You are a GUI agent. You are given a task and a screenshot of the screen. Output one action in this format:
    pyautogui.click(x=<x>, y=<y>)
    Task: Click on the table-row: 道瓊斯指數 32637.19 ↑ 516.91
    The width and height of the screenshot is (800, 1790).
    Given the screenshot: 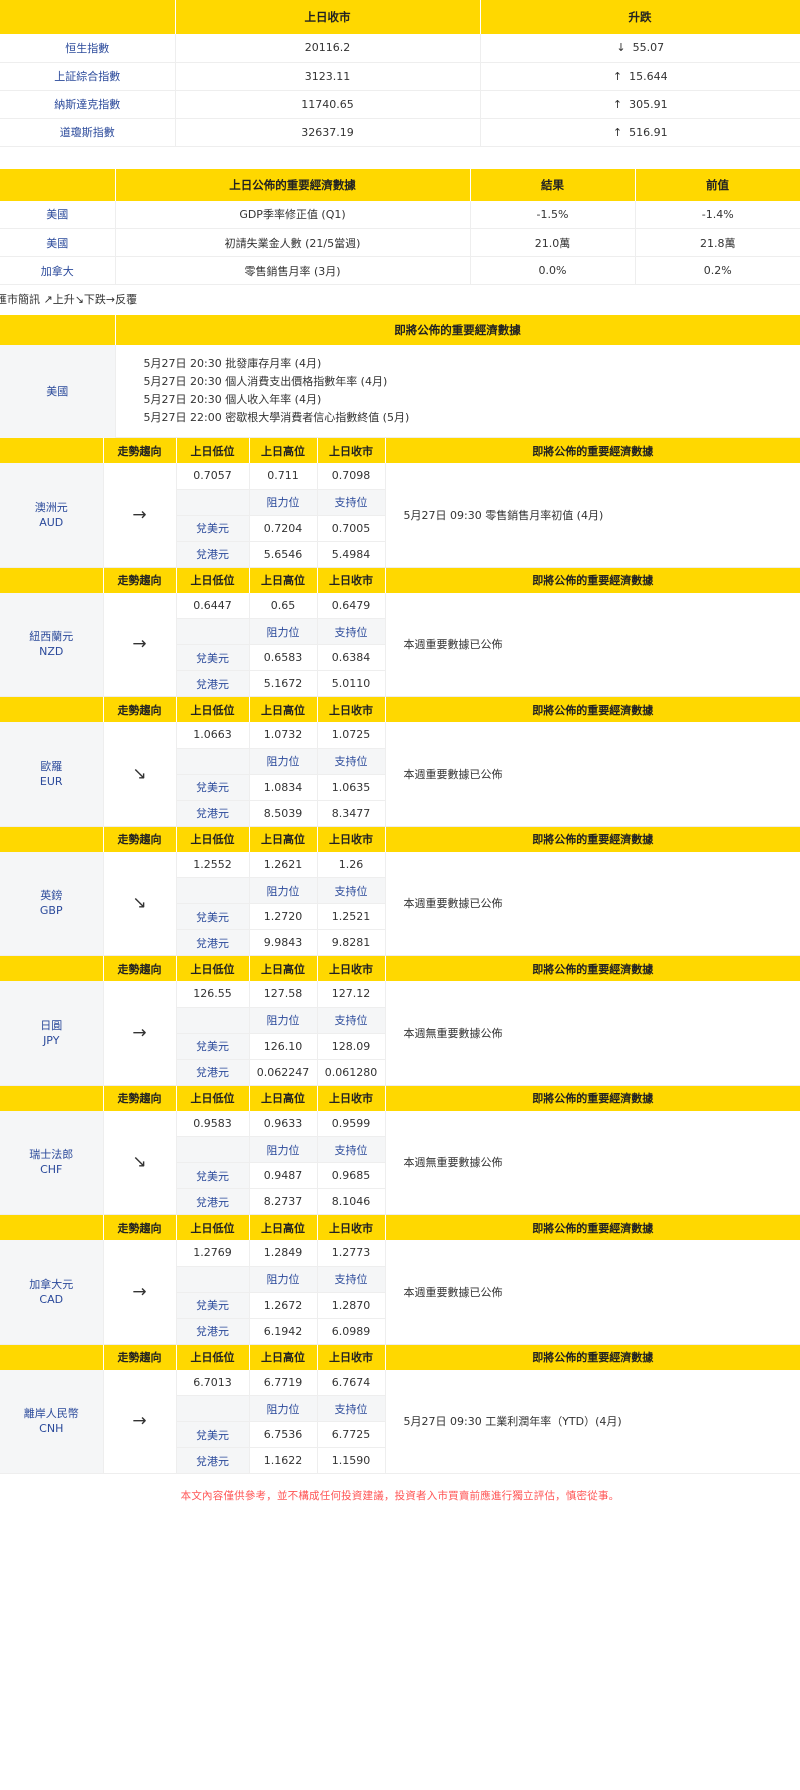 What is the action you would take?
    pyautogui.click(x=400, y=132)
    